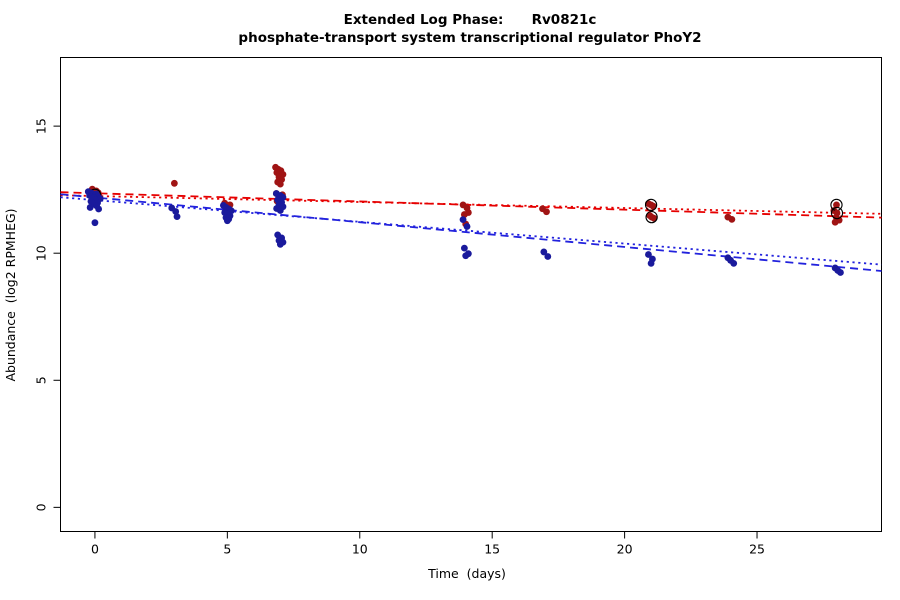 The height and width of the screenshot is (600, 900). I want to click on x-tick-label: 25, so click(757, 549).